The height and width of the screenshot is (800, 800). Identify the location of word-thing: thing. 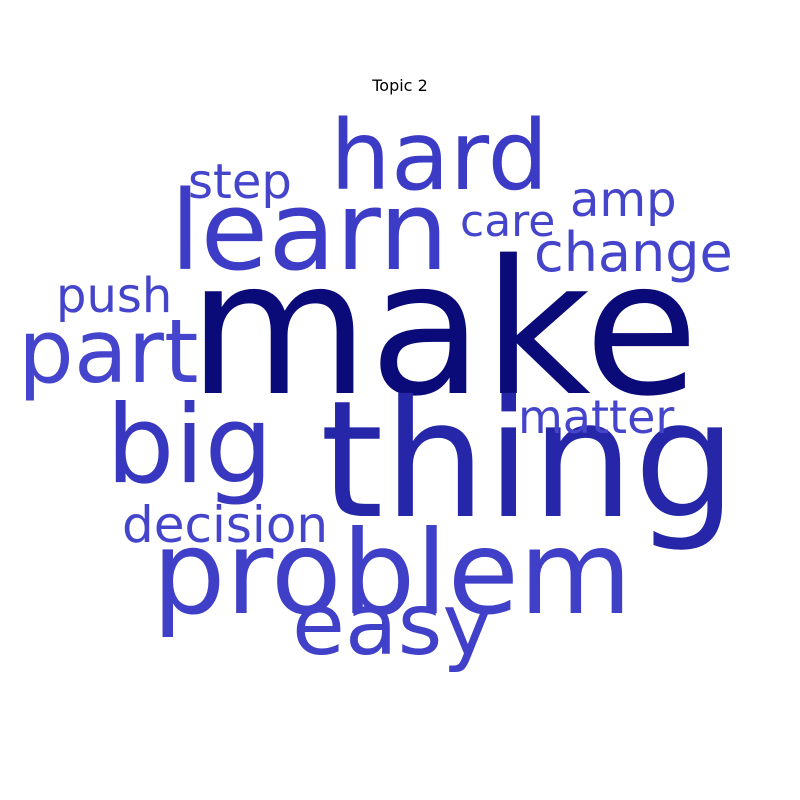
(528, 461).